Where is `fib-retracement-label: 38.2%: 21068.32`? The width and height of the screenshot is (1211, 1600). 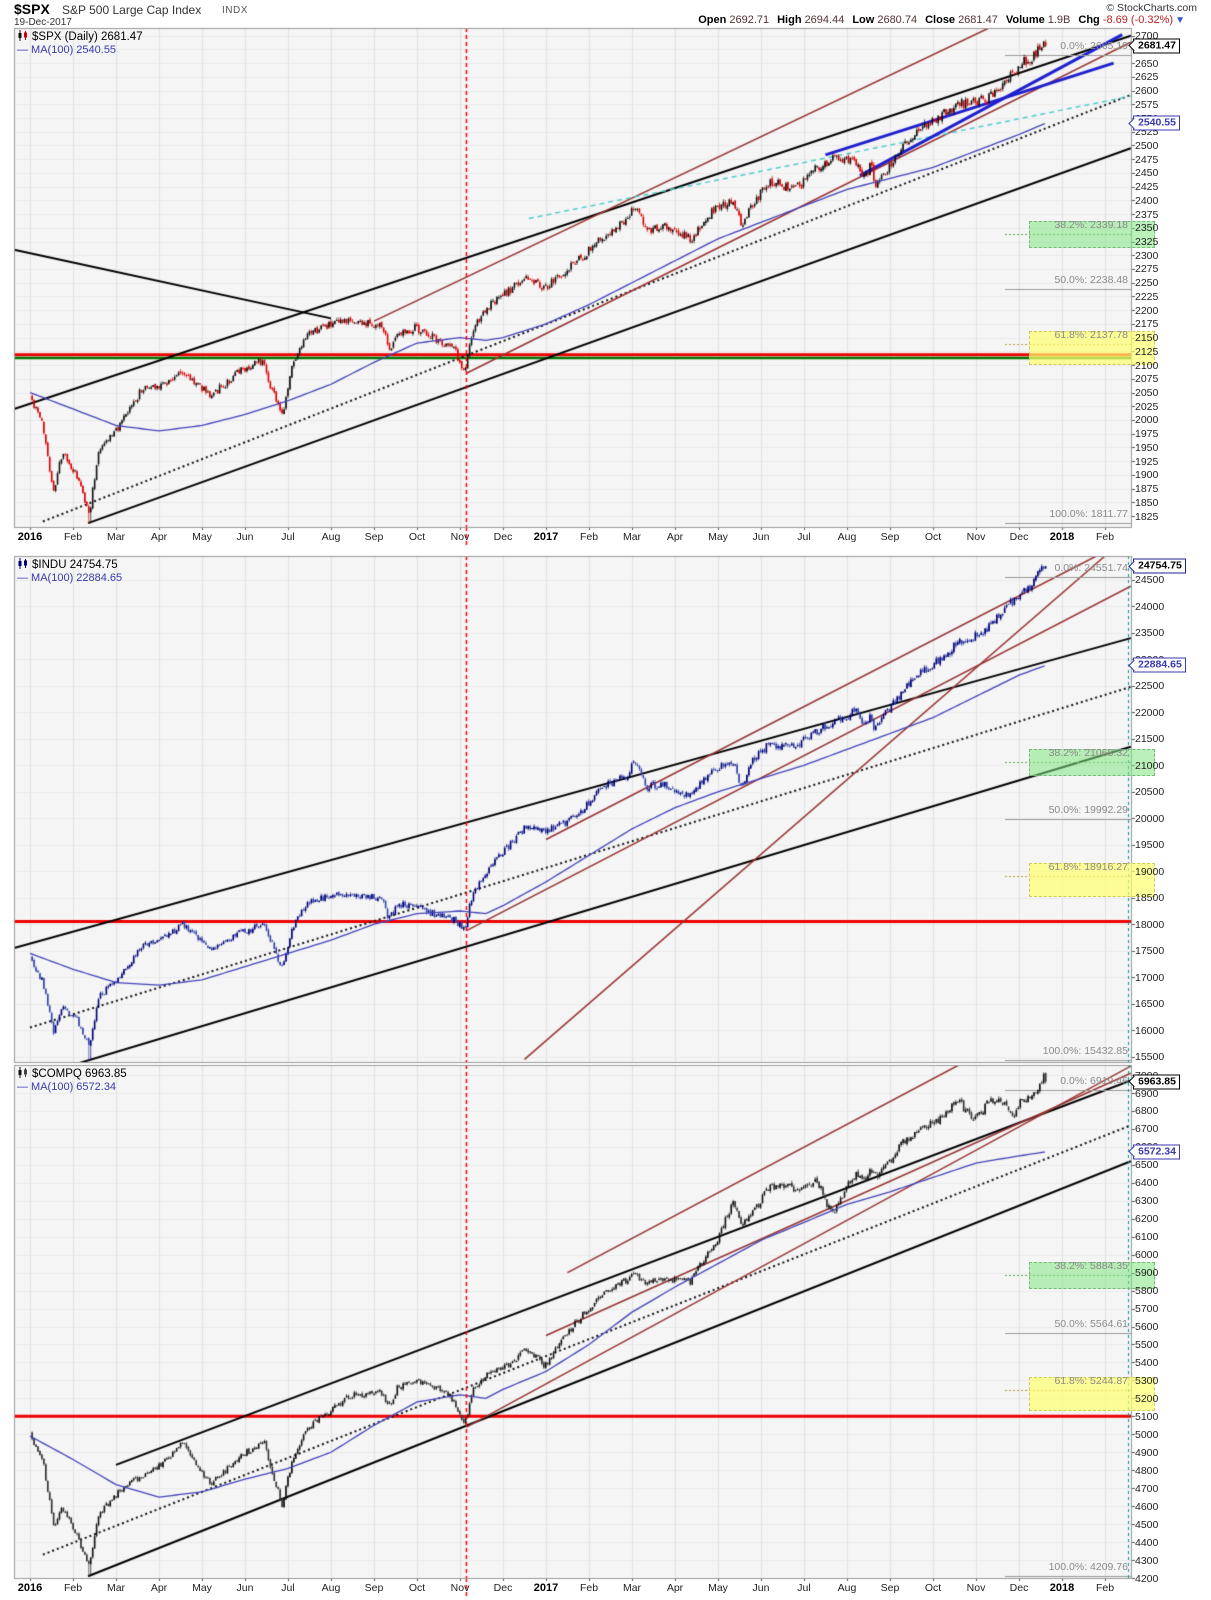
fib-retracement-label: 38.2%: 21068.32 is located at coordinates (1088, 752).